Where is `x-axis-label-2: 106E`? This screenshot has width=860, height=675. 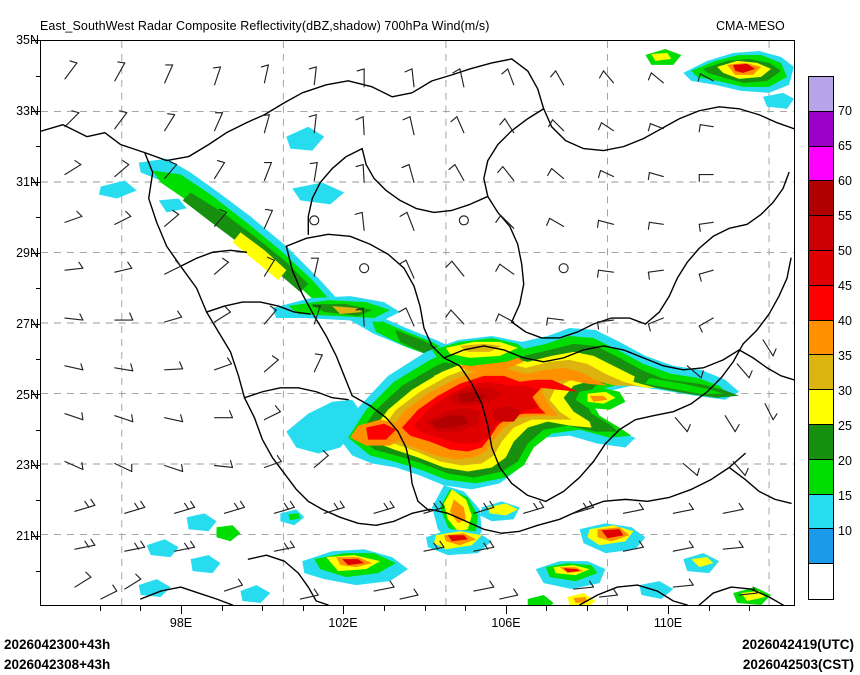 x-axis-label-2: 106E is located at coordinates (506, 623).